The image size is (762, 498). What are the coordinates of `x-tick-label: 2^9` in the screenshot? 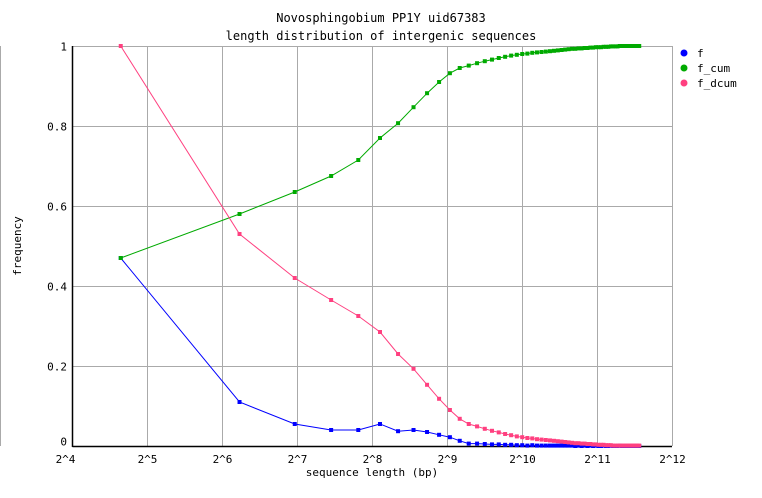 It's located at (448, 459).